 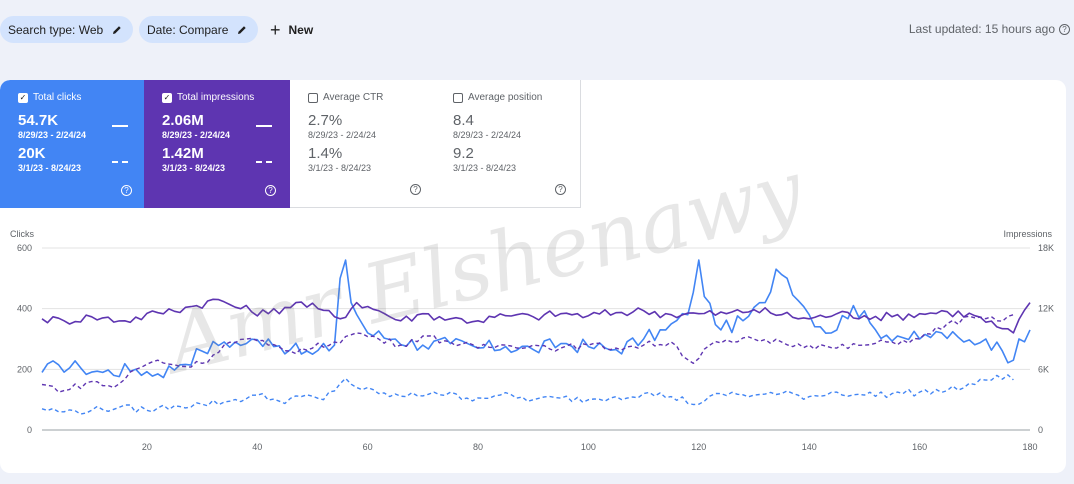 What do you see at coordinates (1046, 248) in the screenshot?
I see `right-tick-label: 18K` at bounding box center [1046, 248].